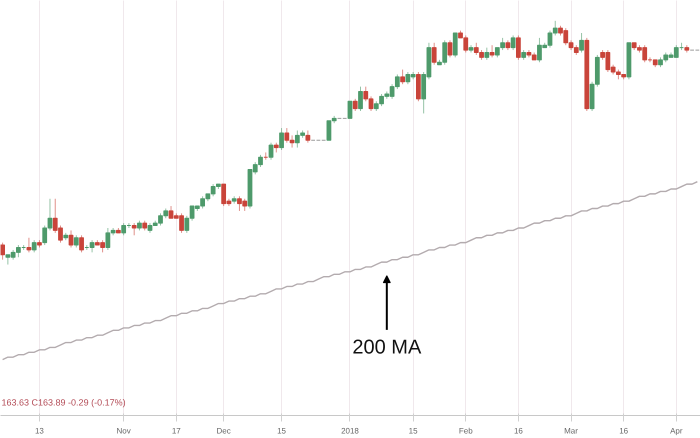 This screenshot has width=700, height=438. I want to click on x-tick-label: Dec, so click(223, 431).